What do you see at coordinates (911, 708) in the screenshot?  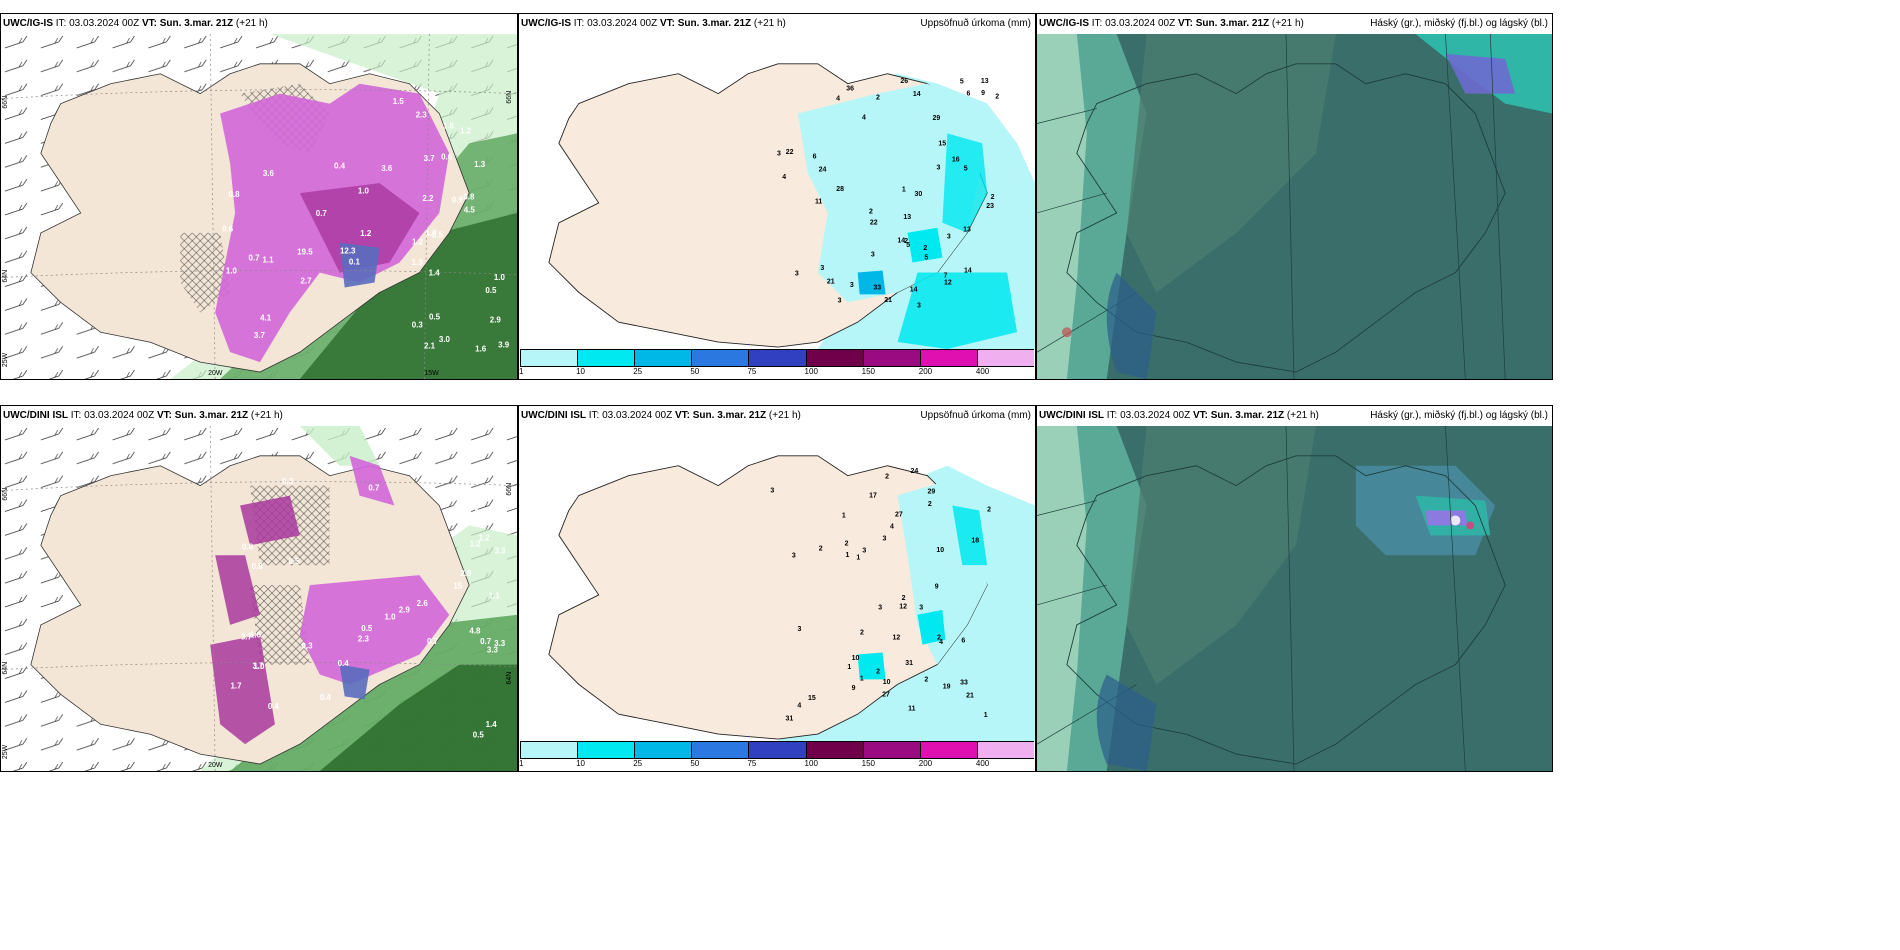 I see `map-value-label: 11` at bounding box center [911, 708].